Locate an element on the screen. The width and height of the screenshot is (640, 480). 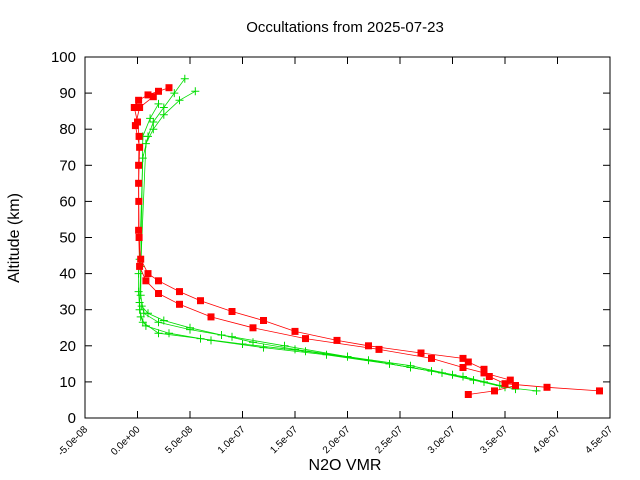
x-tick-label: 0.0e+00 is located at coordinates (126, 441).